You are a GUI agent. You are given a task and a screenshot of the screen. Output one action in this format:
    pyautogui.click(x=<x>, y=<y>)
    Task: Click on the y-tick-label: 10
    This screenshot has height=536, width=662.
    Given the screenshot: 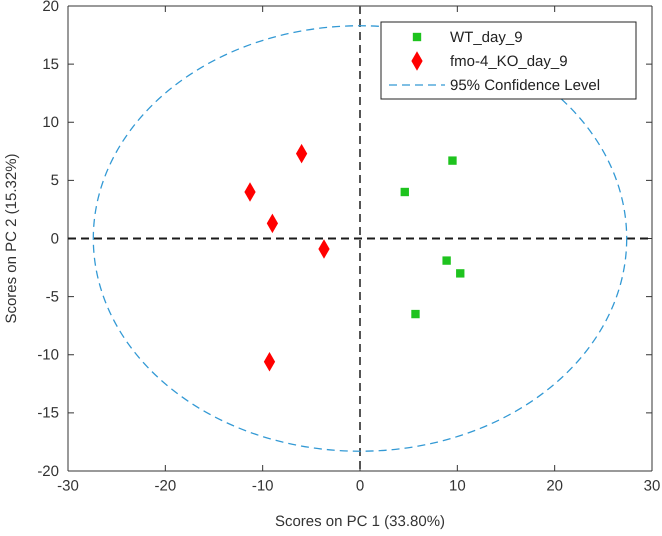 What is the action you would take?
    pyautogui.click(x=50, y=123)
    